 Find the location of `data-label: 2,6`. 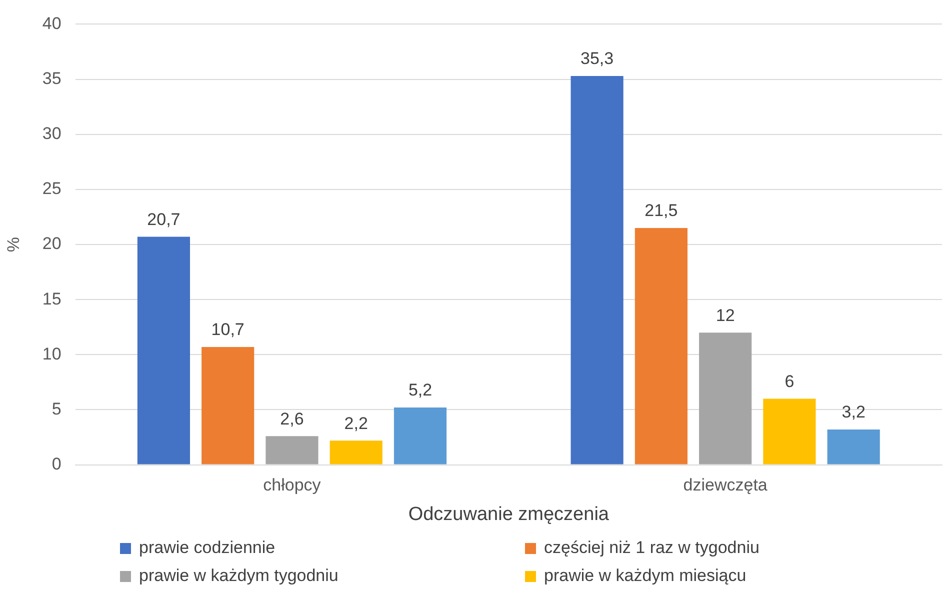

data-label: 2,6 is located at coordinates (292, 418).